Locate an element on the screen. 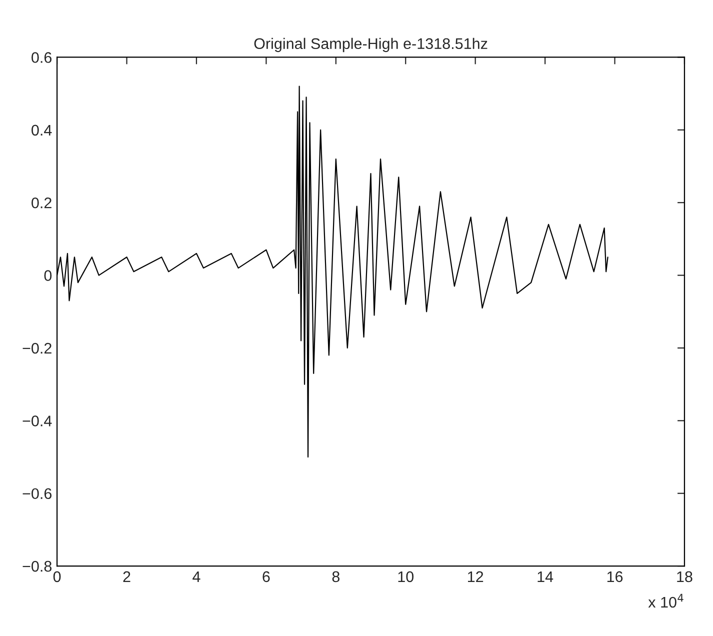 The height and width of the screenshot is (636, 713). y-tick-label: 0.2 is located at coordinates (42, 202).